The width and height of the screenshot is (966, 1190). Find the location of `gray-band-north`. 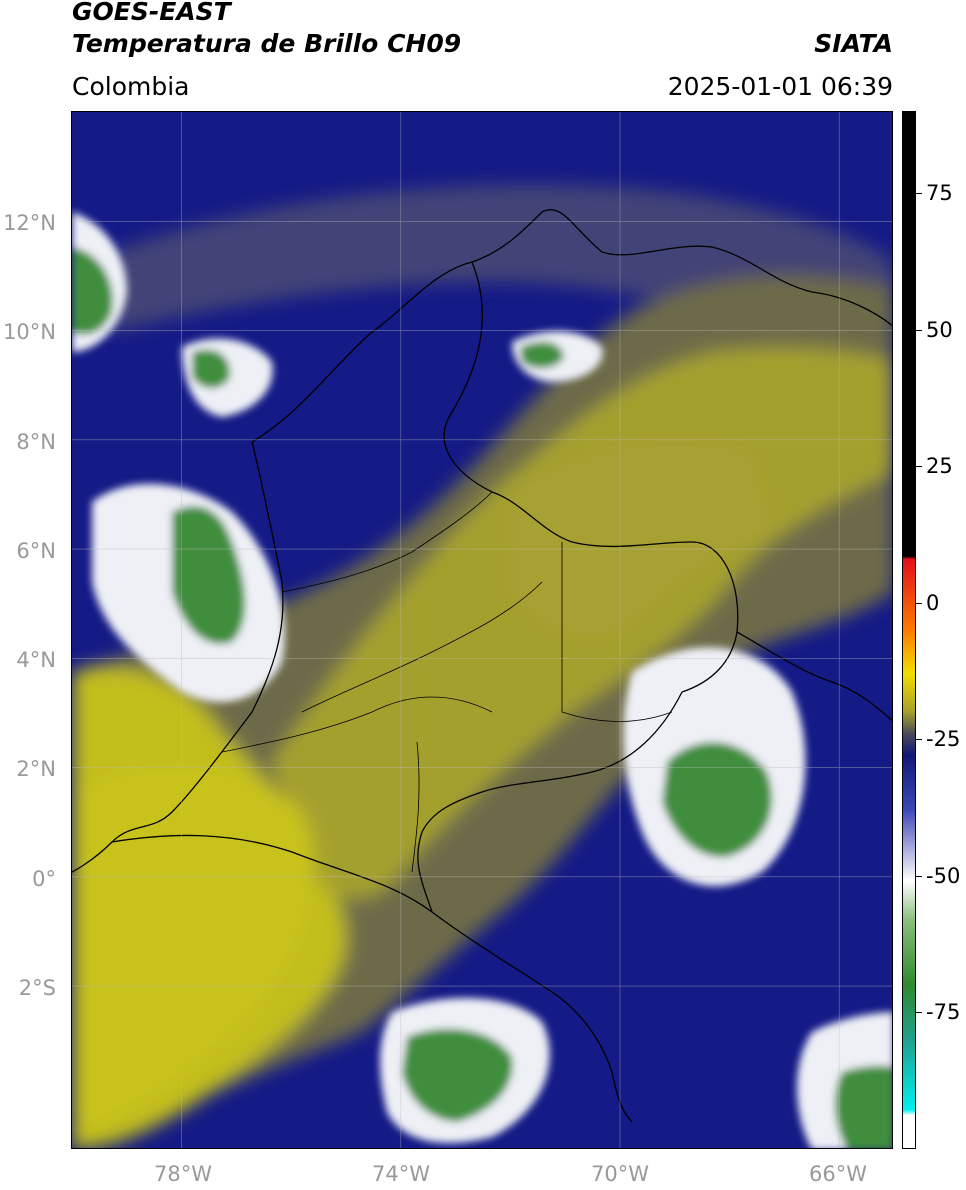

gray-band-north is located at coordinates (502, 278).